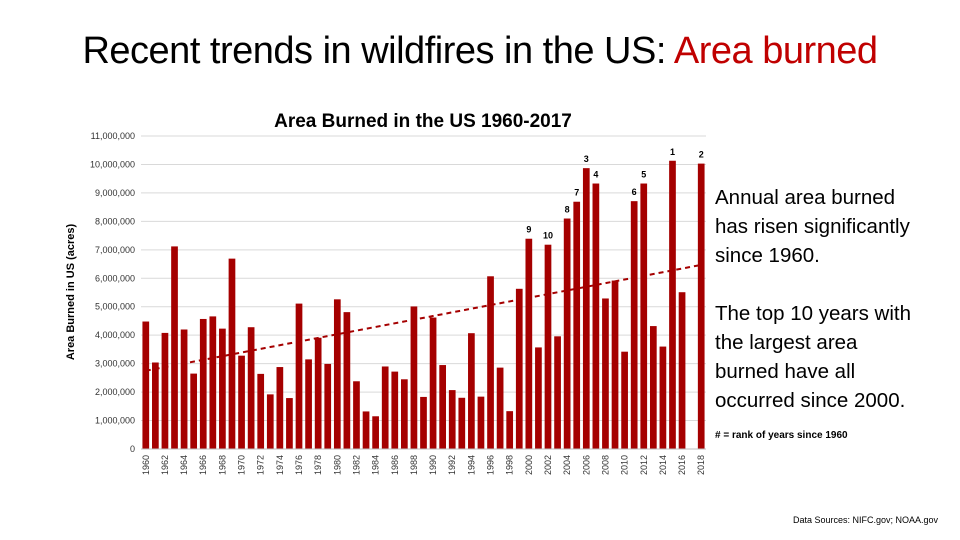  What do you see at coordinates (356, 465) in the screenshot?
I see `x-tick-label: 1982` at bounding box center [356, 465].